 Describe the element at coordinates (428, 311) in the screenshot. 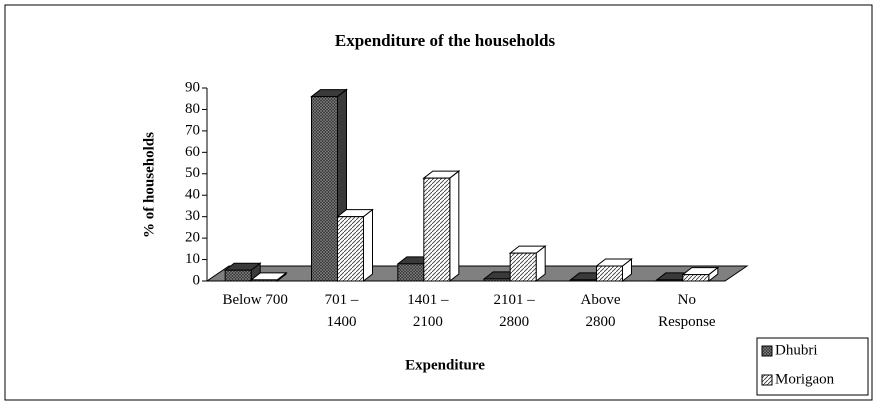

I see `x-tick-label: 1401 –2100` at that location.